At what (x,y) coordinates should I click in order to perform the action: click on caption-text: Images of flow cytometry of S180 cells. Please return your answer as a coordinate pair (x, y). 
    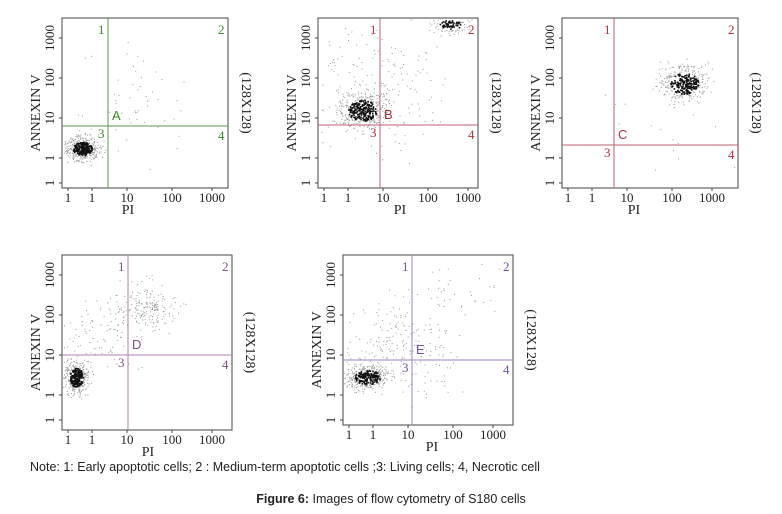
    Looking at the image, I should click on (419, 499).